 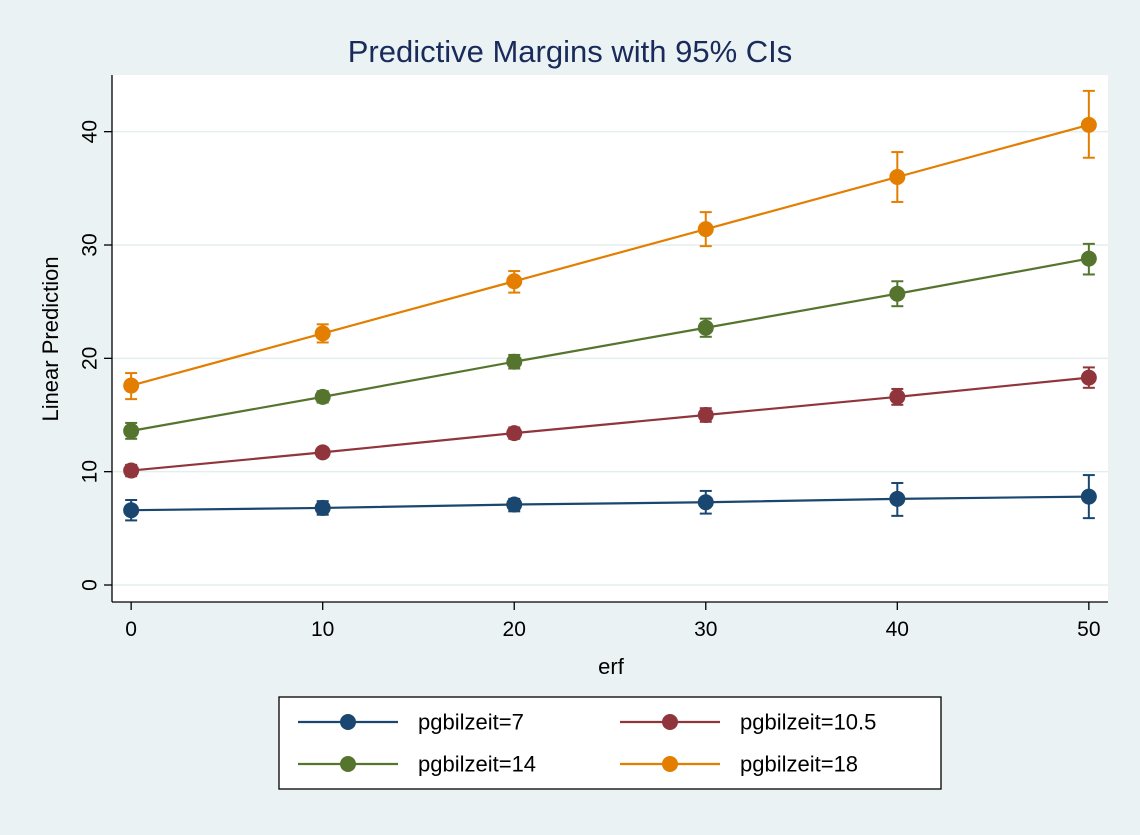 I want to click on x-tick-label: 0, so click(x=131, y=629).